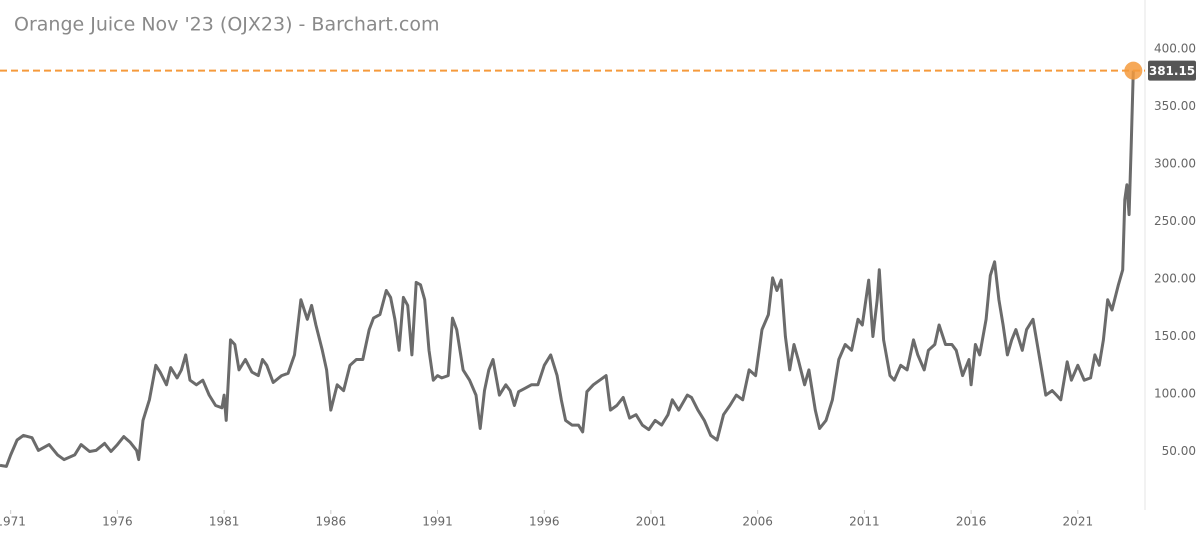 The height and width of the screenshot is (538, 1200). What do you see at coordinates (864, 522) in the screenshot?
I see `x-tick-label: 2011` at bounding box center [864, 522].